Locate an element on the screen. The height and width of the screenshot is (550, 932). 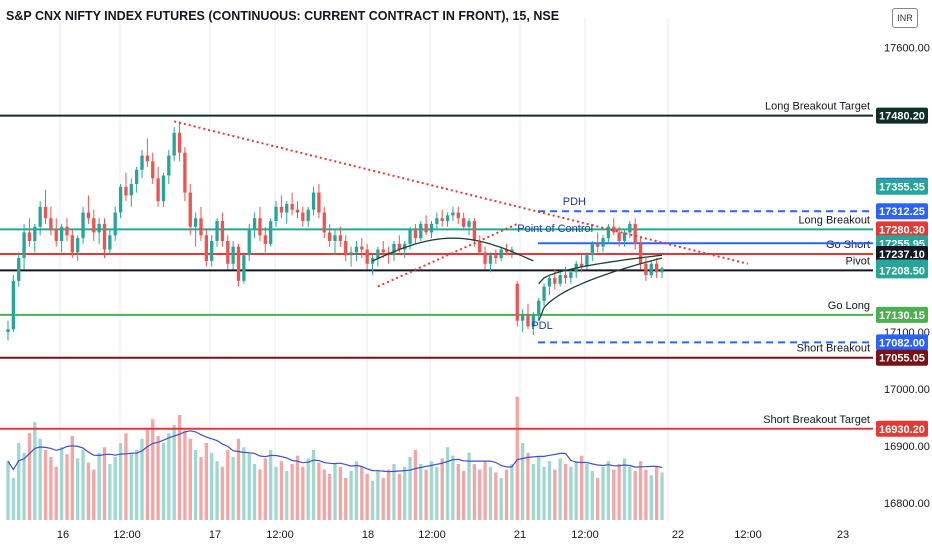
currency-badge: INR is located at coordinates (905, 18).